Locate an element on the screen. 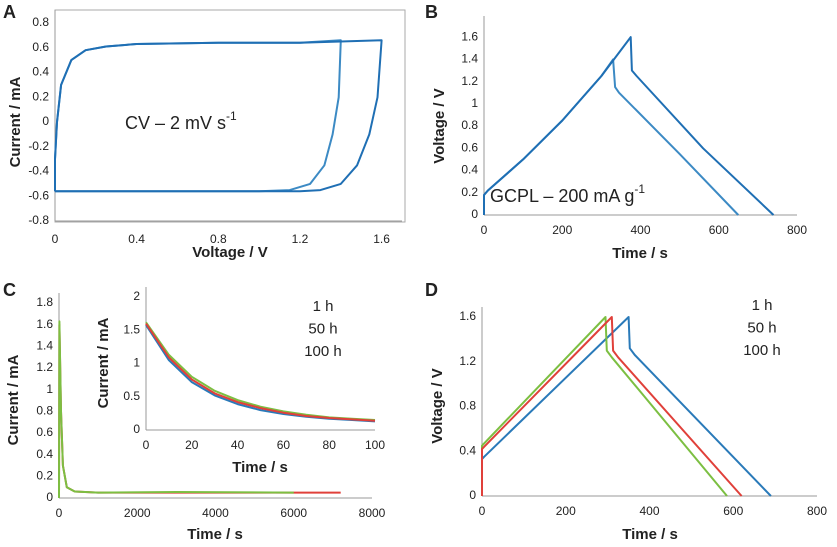 The image size is (837, 547). x-tick-label: 1.2 is located at coordinates (300, 239).